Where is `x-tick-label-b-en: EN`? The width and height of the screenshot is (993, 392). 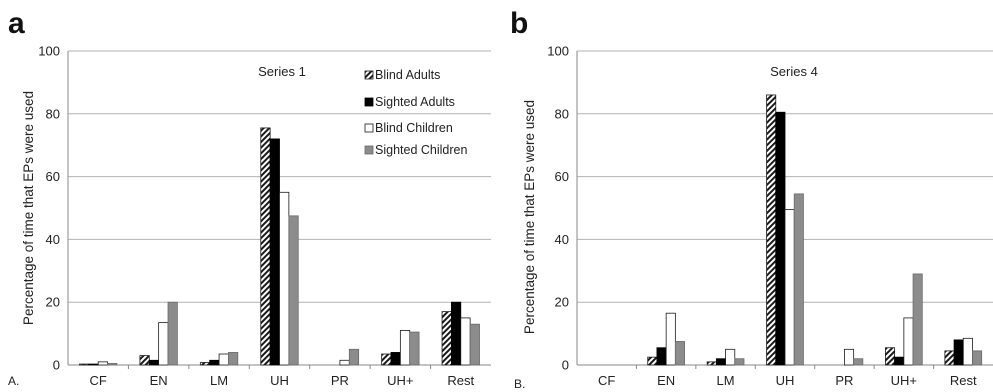
x-tick-label-b-en: EN is located at coordinates (666, 380).